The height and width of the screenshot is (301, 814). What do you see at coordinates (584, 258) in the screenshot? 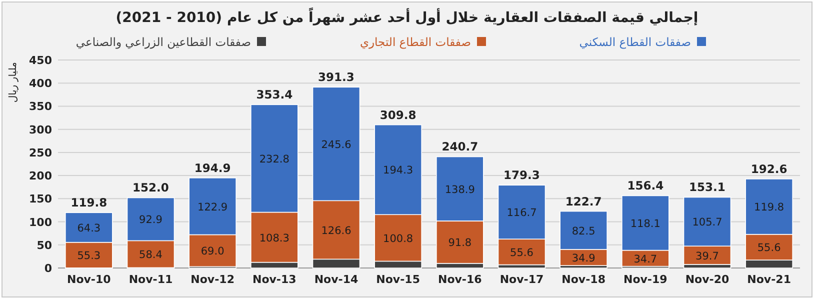
I see `data-label: 34.9` at bounding box center [584, 258].